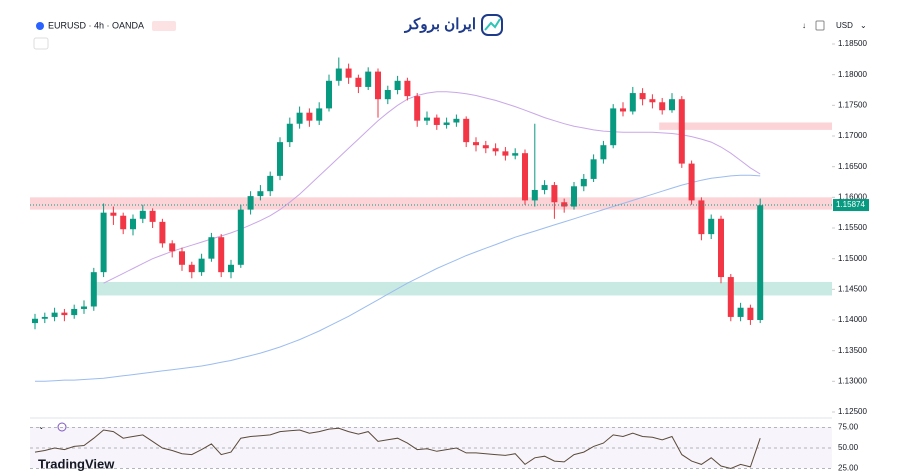 This screenshot has width=900, height=471. What do you see at coordinates (440, 24) in the screenshot?
I see `brand-name: ایران بروکر` at bounding box center [440, 24].